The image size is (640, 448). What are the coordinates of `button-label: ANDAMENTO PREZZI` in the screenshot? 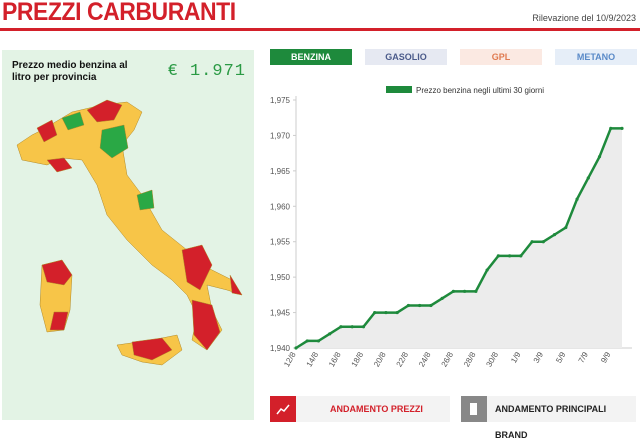 It's located at (376, 409).